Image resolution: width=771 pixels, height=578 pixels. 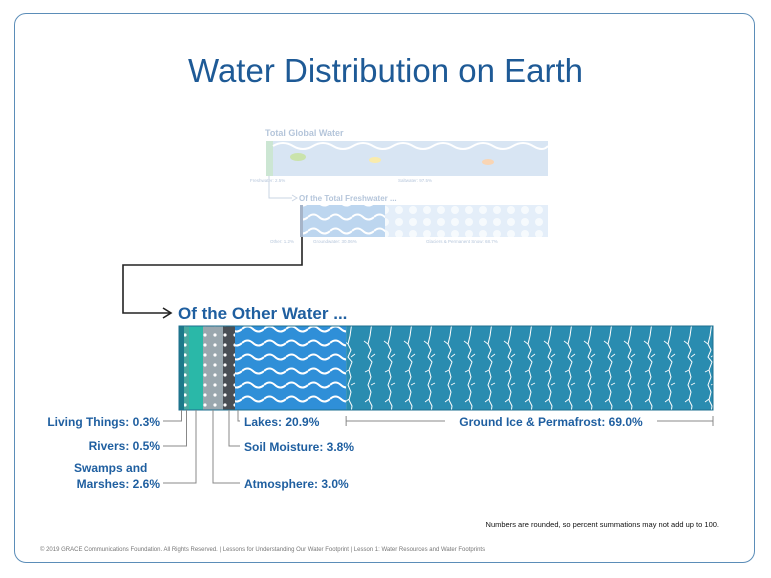 What do you see at coordinates (269, 158) in the screenshot?
I see `freshwater-segment` at bounding box center [269, 158].